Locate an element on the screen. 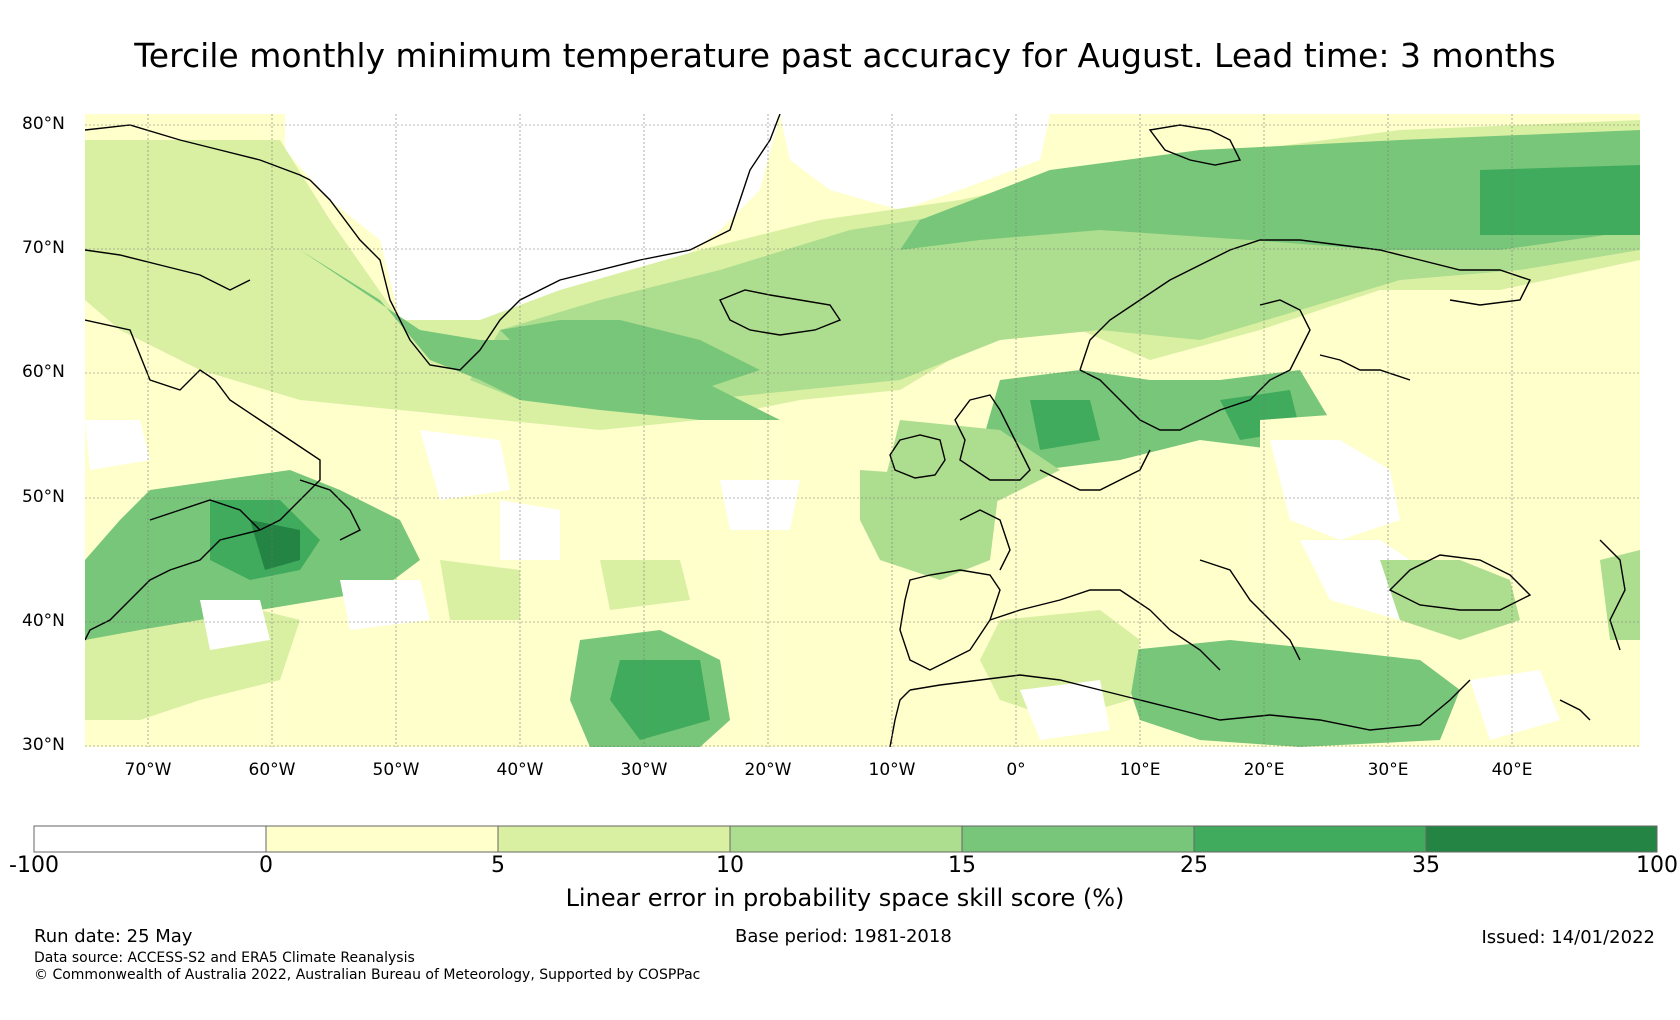  no-skill-area-greenland is located at coordinates (532, 244).